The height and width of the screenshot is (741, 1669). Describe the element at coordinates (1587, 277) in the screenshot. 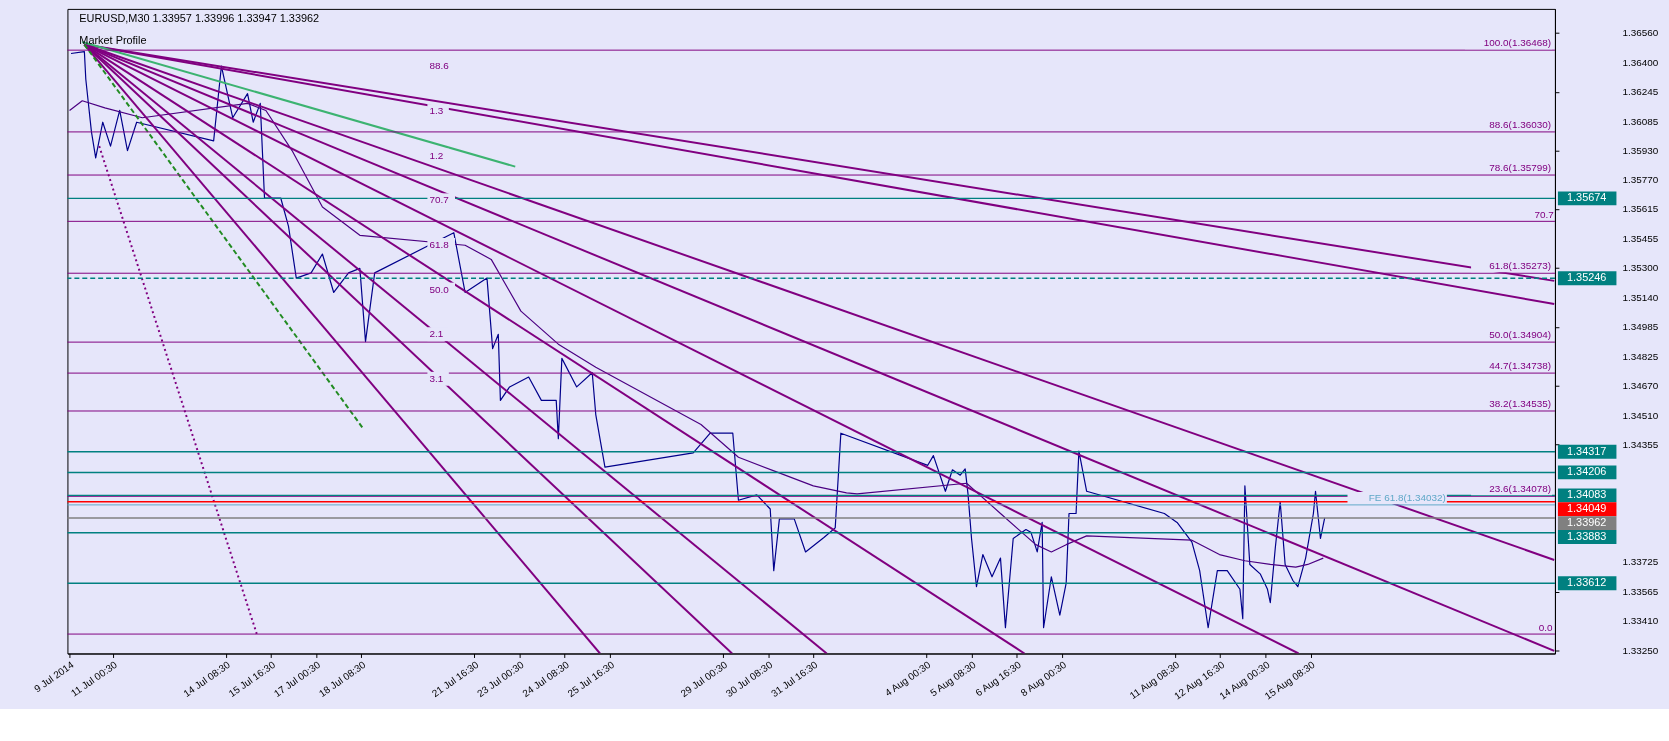

I see `ref-line-label: 1.35246` at that location.